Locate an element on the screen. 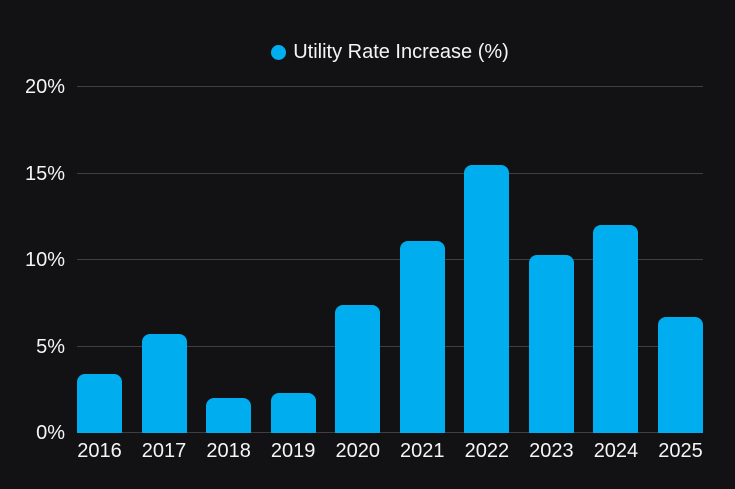 This screenshot has width=735, height=489. x-axis-label-2025: 2025 is located at coordinates (680, 451).